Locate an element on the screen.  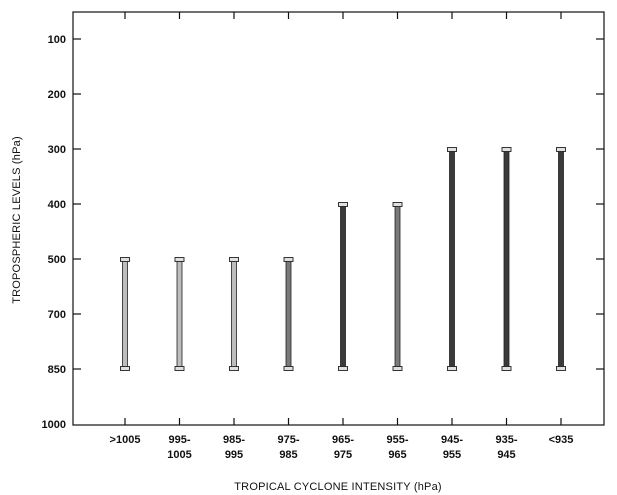
x-tick-label-line2: 955 is located at coordinates (452, 455).